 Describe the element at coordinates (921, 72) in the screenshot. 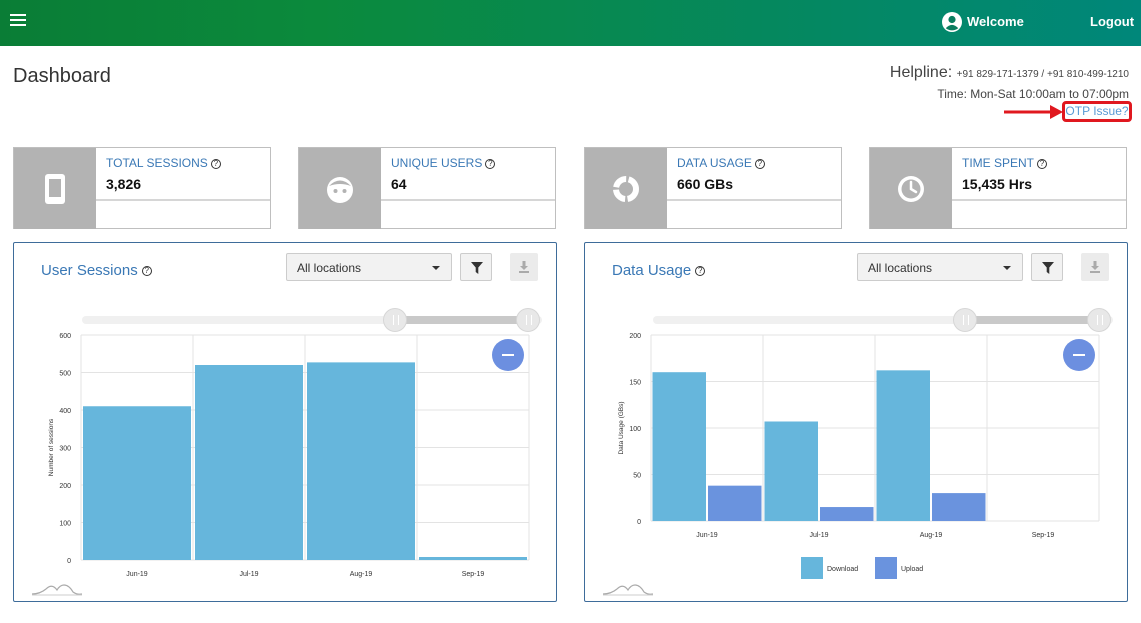

I see `helpline-label: Helpline:` at that location.